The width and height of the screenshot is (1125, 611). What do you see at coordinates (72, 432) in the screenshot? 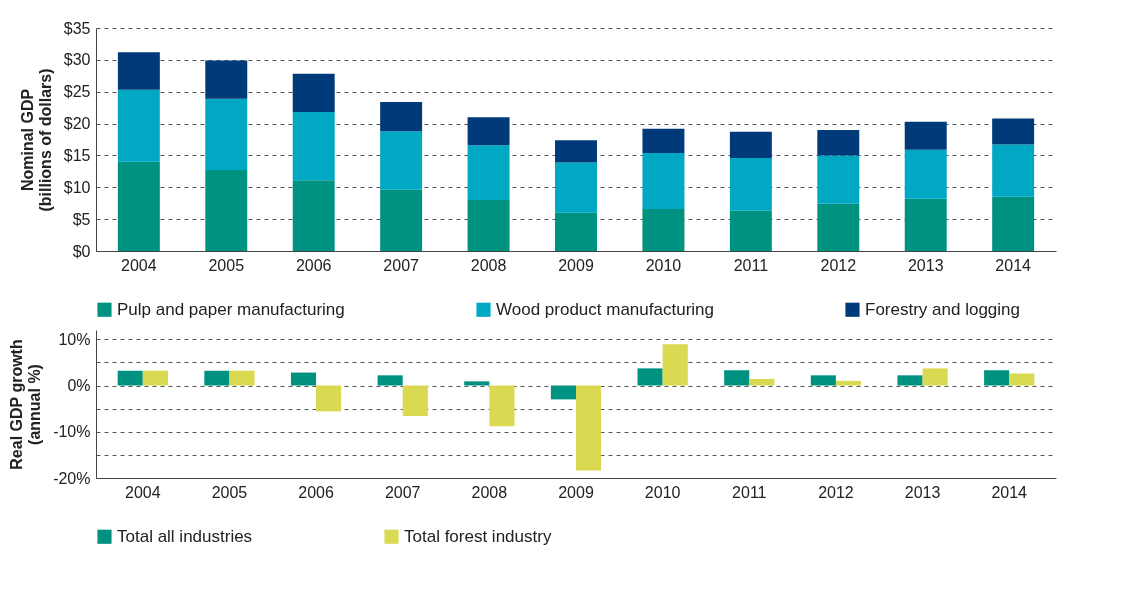
I see `y-tick-label: -10%` at bounding box center [72, 432].